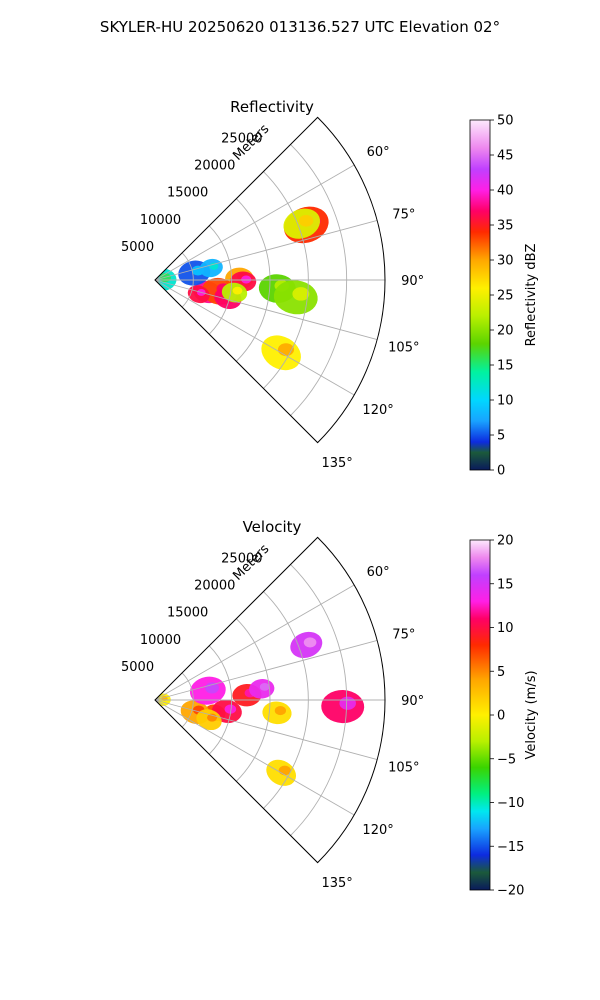 Image resolution: width=600 pixels, height=1000 pixels. I want to click on colorbar-tick-label: 40, so click(505, 191).